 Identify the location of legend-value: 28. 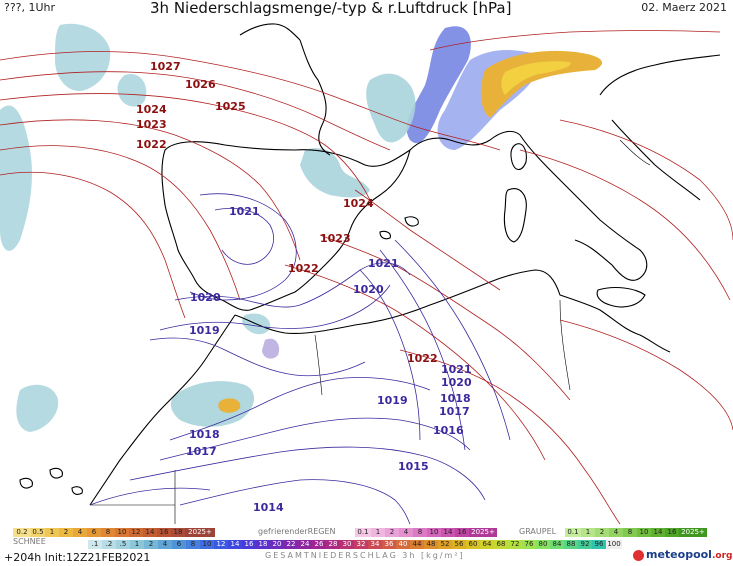
(333, 544).